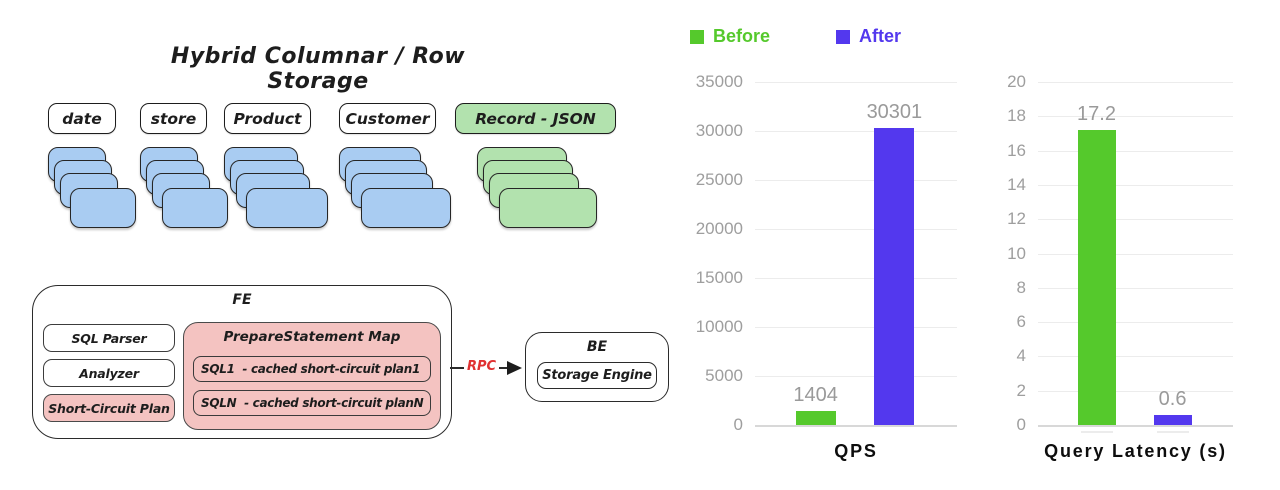 The width and height of the screenshot is (1280, 490). Describe the element at coordinates (1021, 322) in the screenshot. I see `y-tick-label: 6` at that location.